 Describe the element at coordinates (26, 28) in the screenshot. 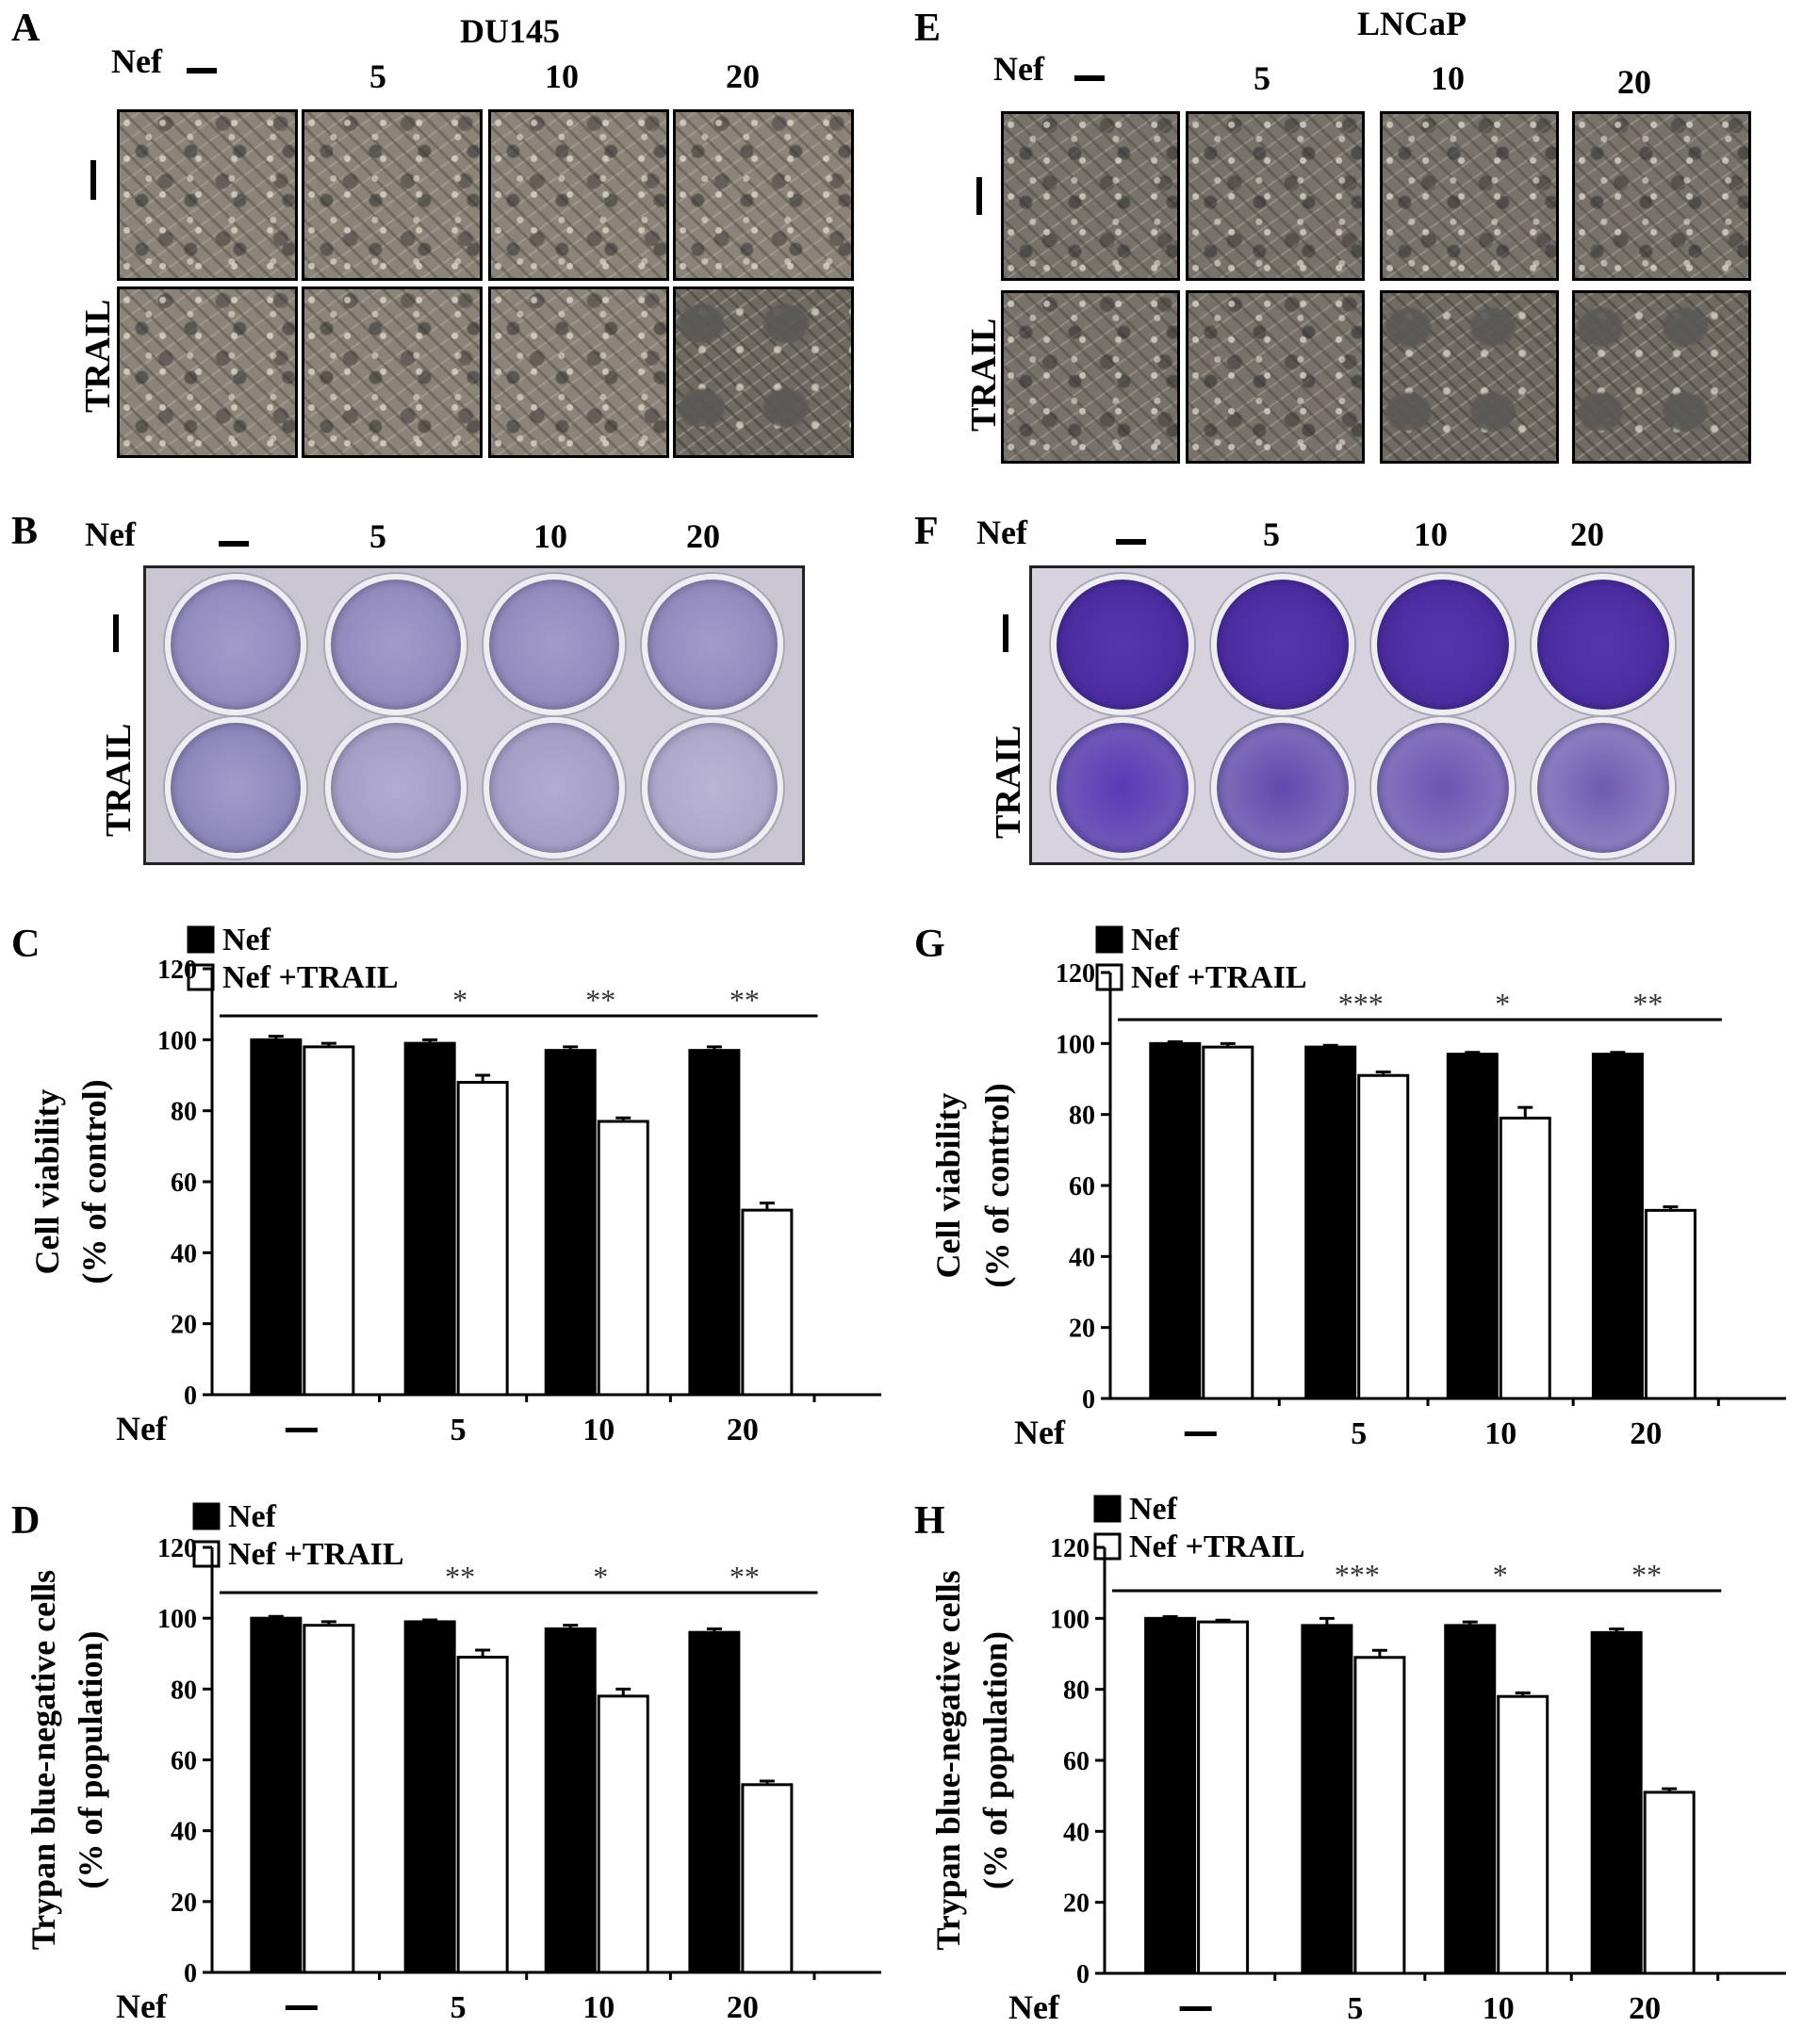

I see `panel-letter-a: A` at that location.